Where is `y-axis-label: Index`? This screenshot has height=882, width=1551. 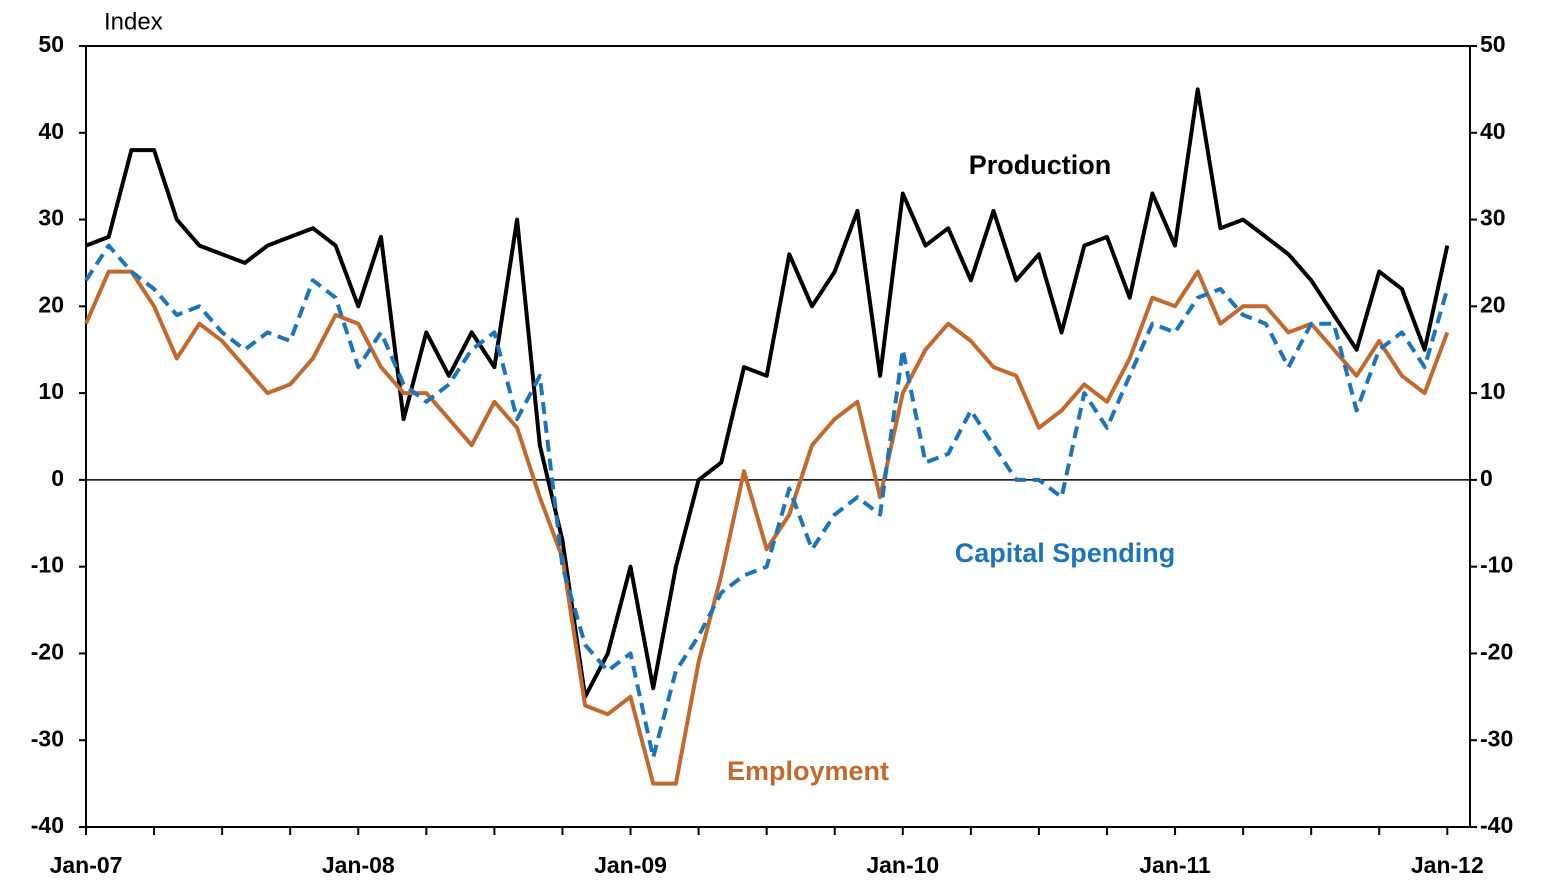 y-axis-label: Index is located at coordinates (133, 21).